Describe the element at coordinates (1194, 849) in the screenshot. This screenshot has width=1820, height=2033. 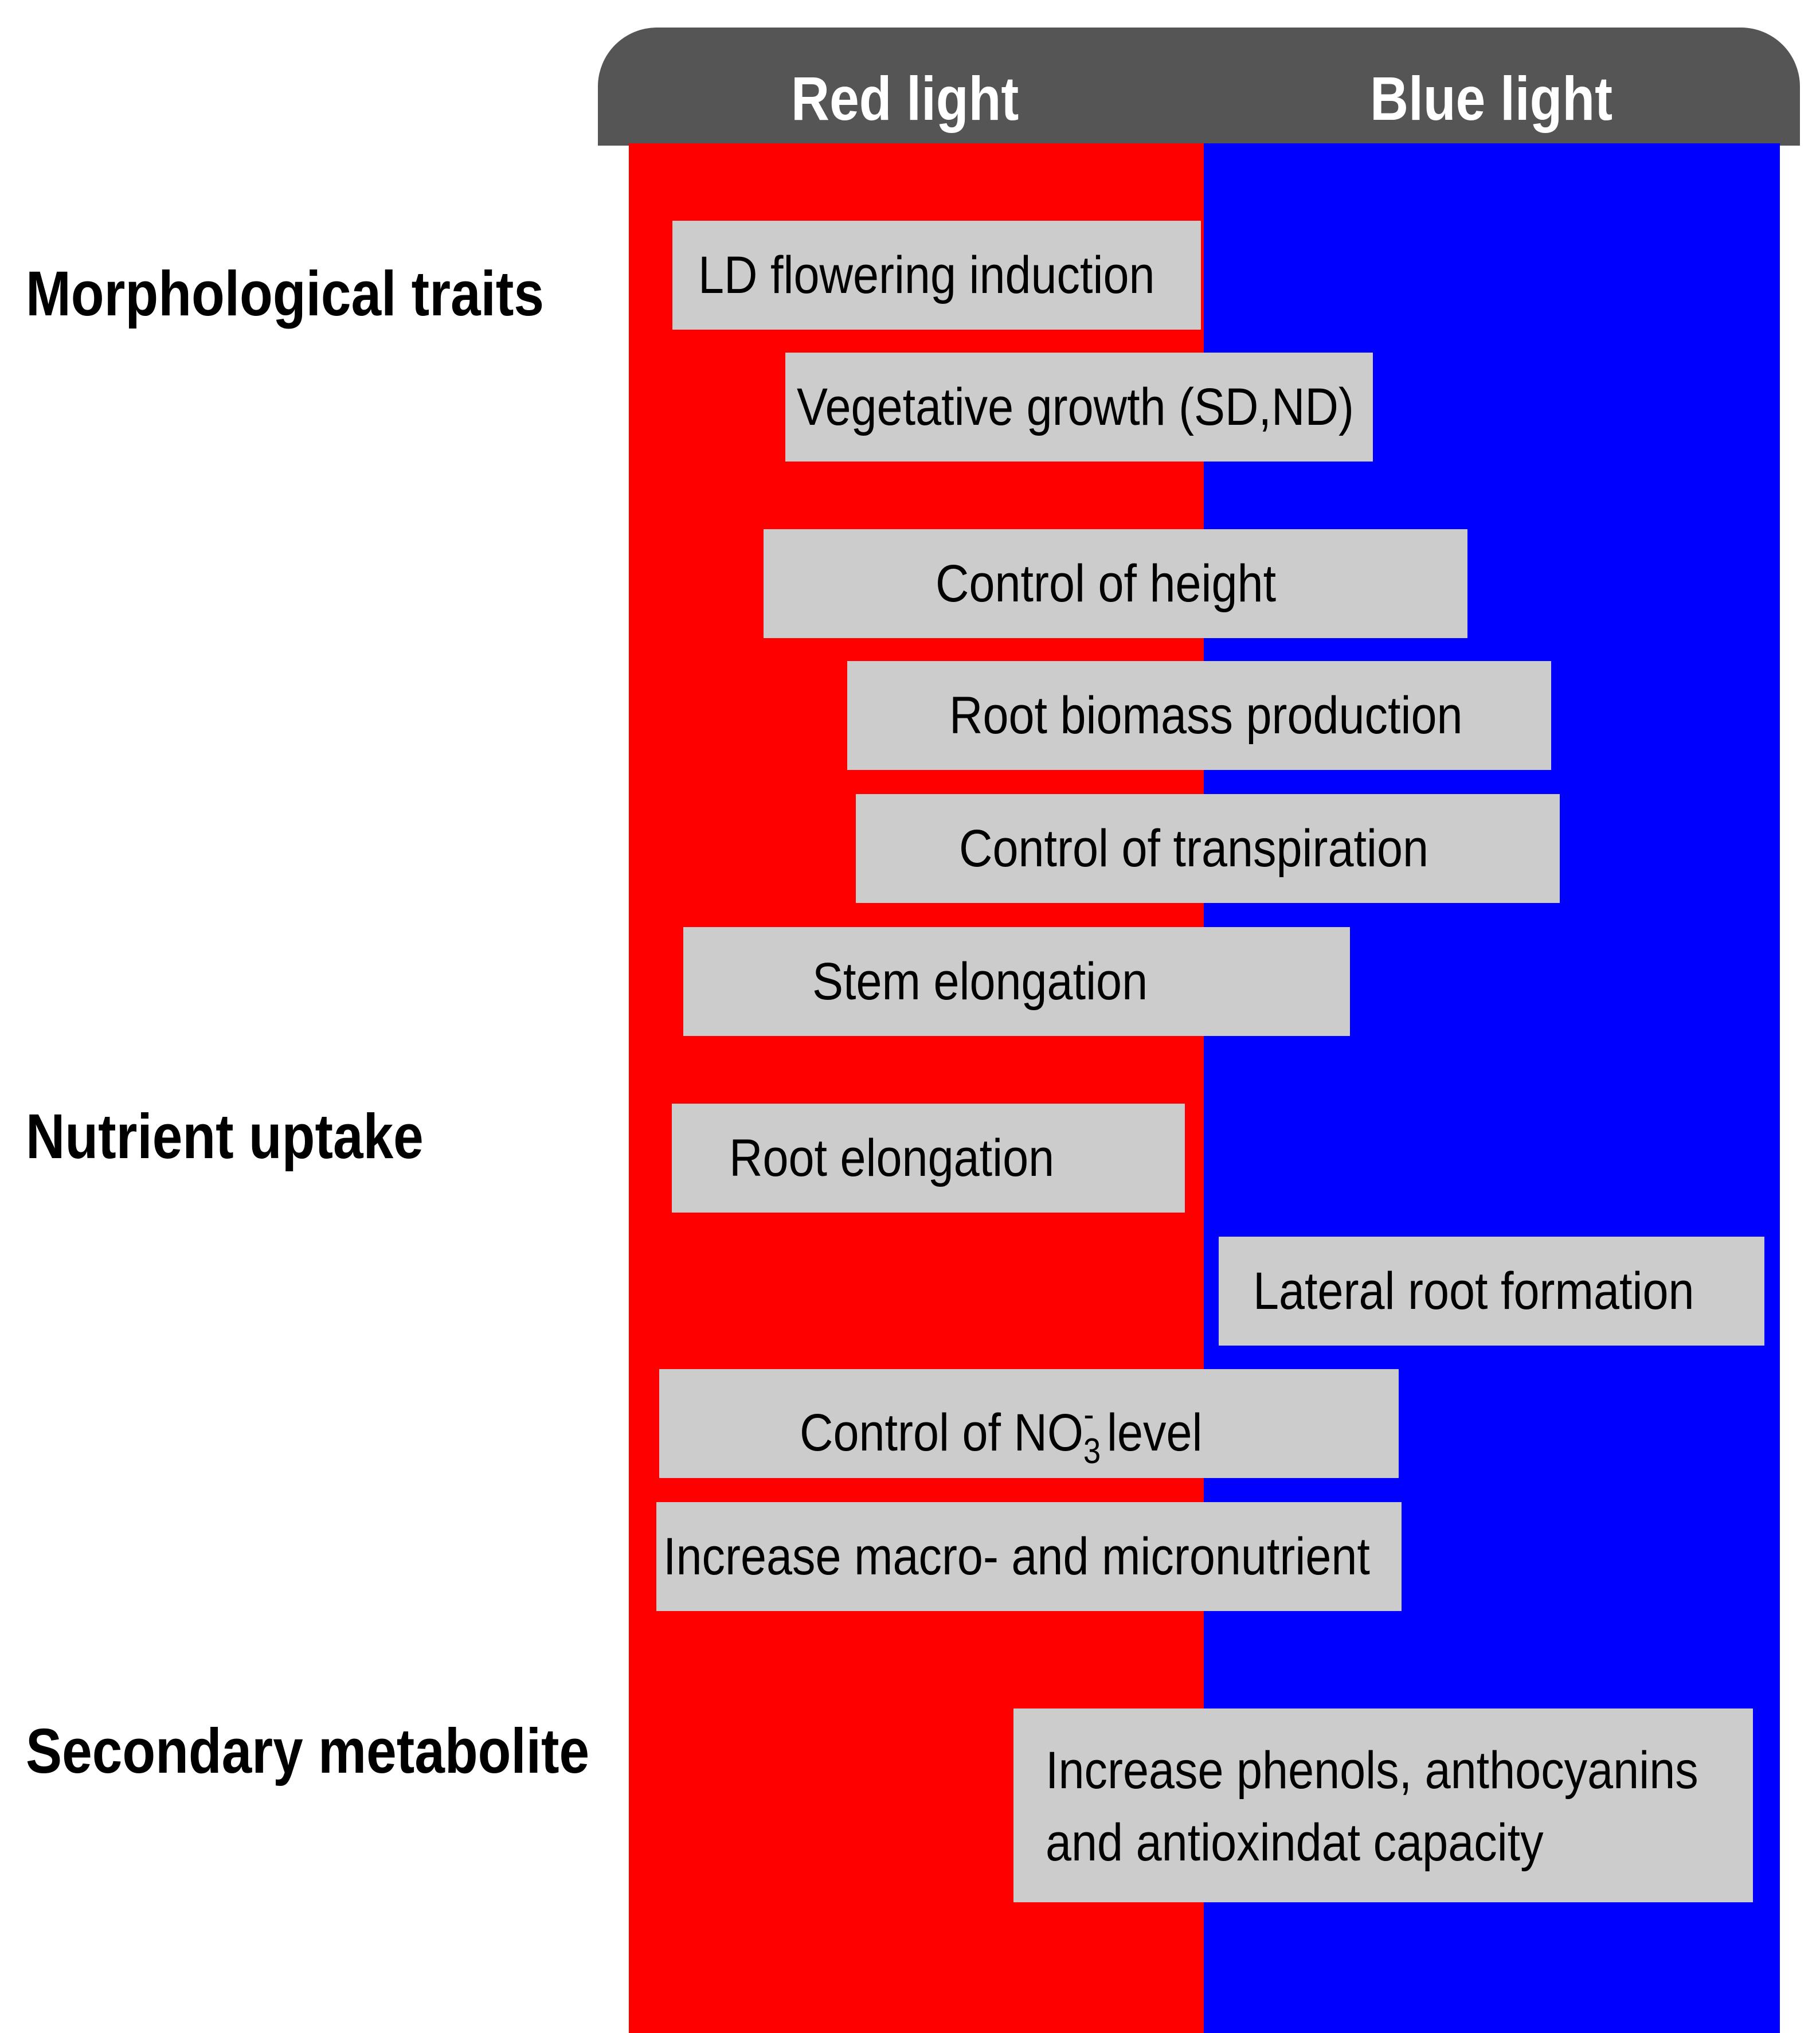
I see `box-label: Control of transpiration` at that location.